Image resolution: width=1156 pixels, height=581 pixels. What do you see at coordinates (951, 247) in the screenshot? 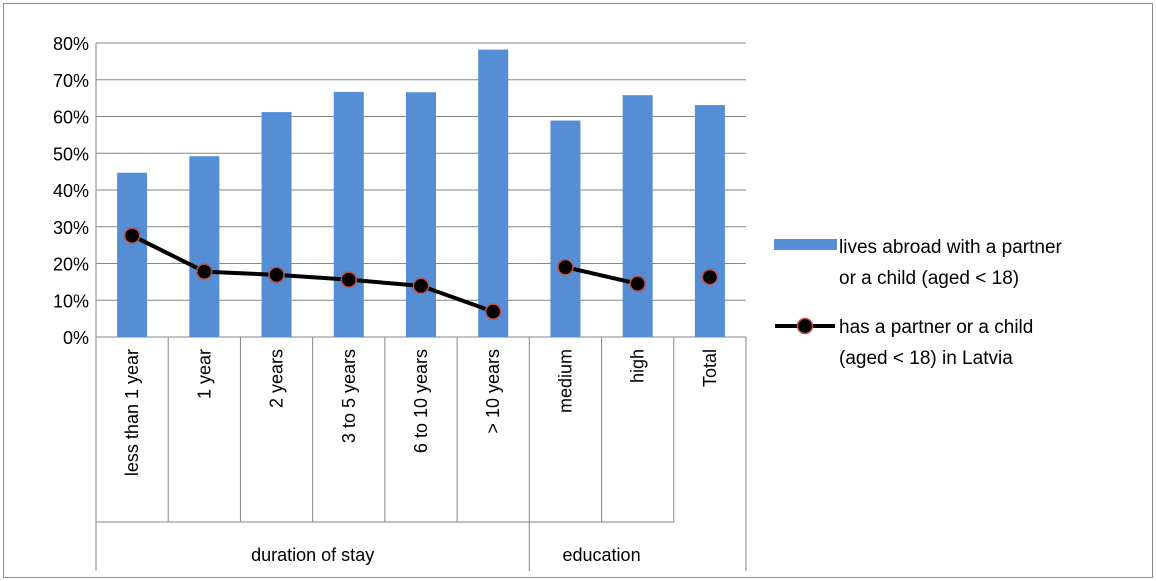
I see `legend-label: lives abroad with a partner` at bounding box center [951, 247].